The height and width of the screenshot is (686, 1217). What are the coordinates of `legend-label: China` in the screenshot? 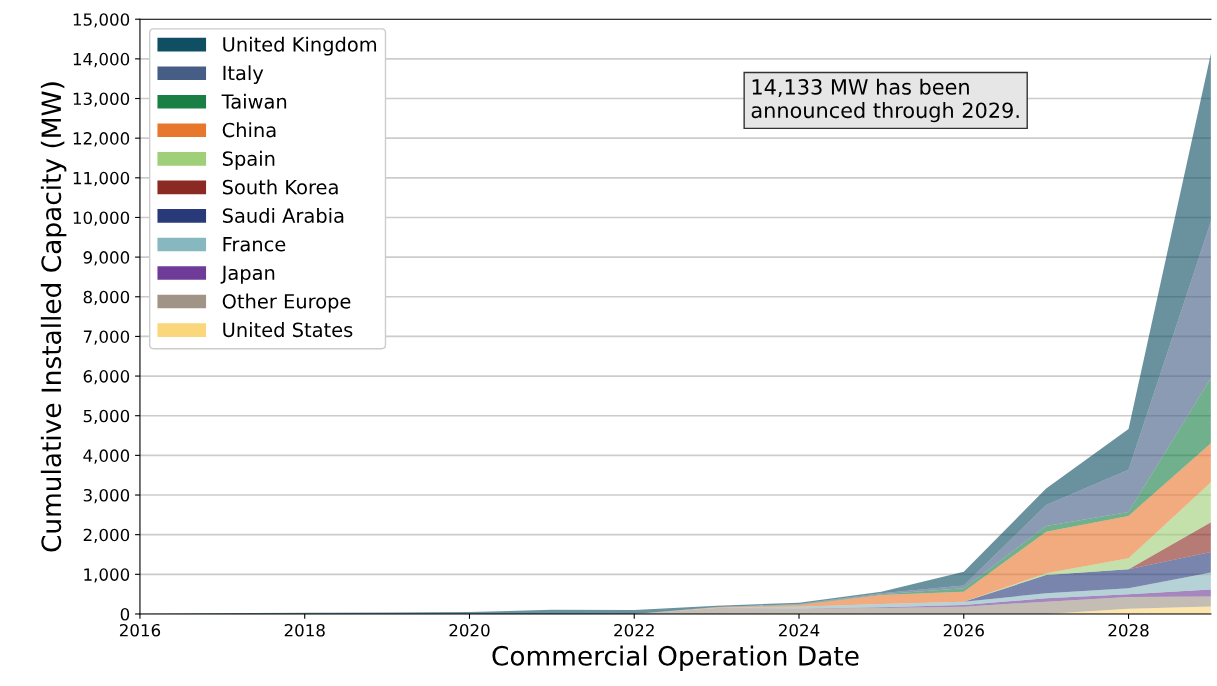 It's located at (249, 130).